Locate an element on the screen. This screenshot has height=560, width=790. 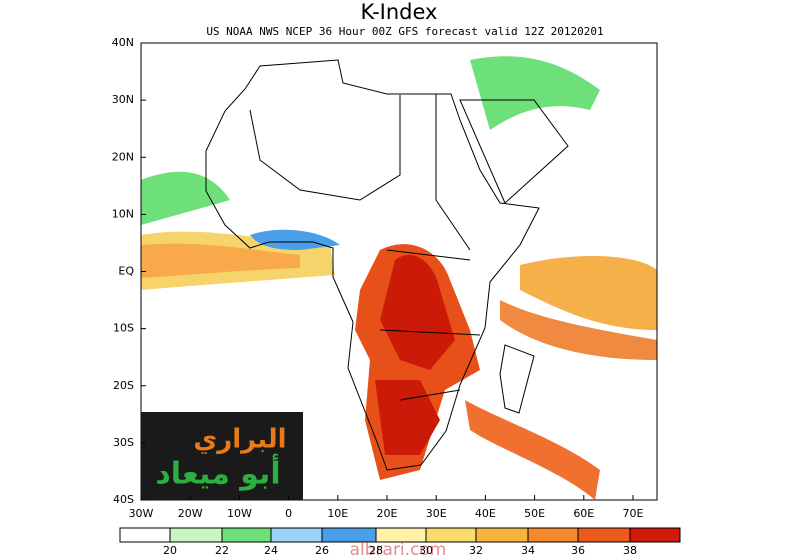
logo: البراري أبو ميعاد is located at coordinates (222, 456).